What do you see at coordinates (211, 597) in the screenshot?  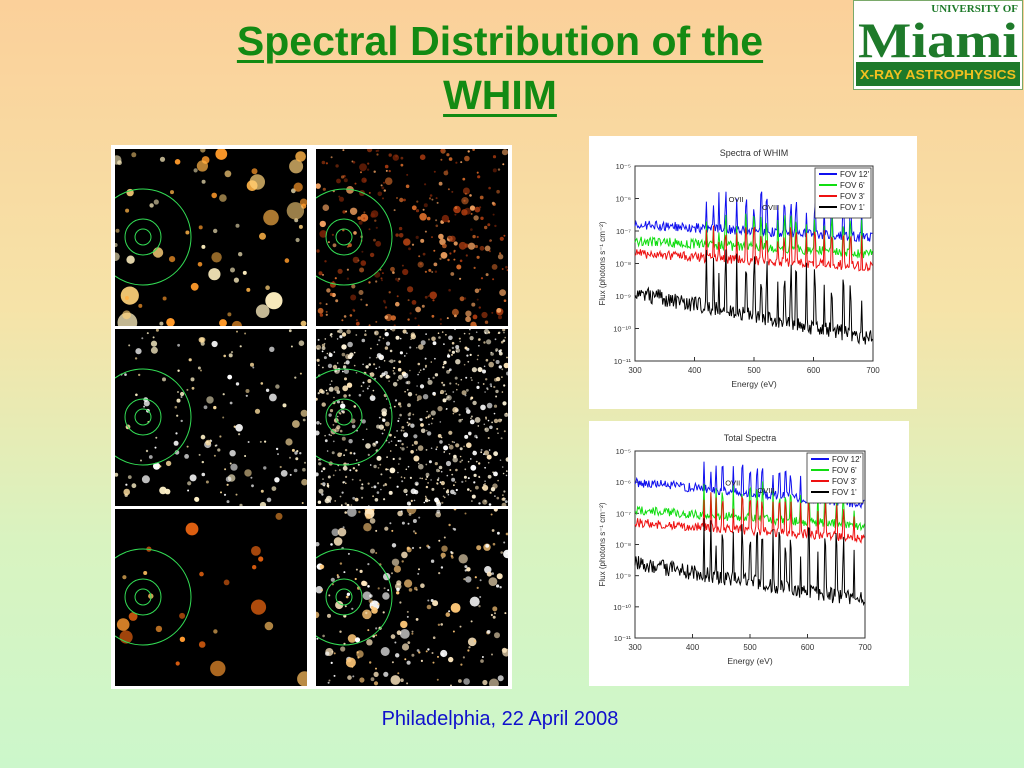 I see `sky-map-panel` at bounding box center [211, 597].